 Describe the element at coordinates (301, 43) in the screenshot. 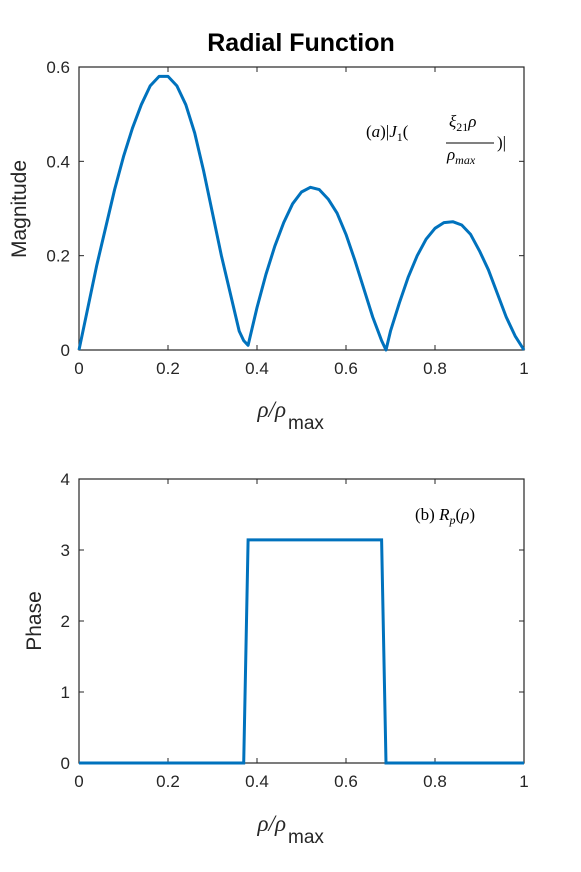

I see `chart-title: Radial Function` at that location.